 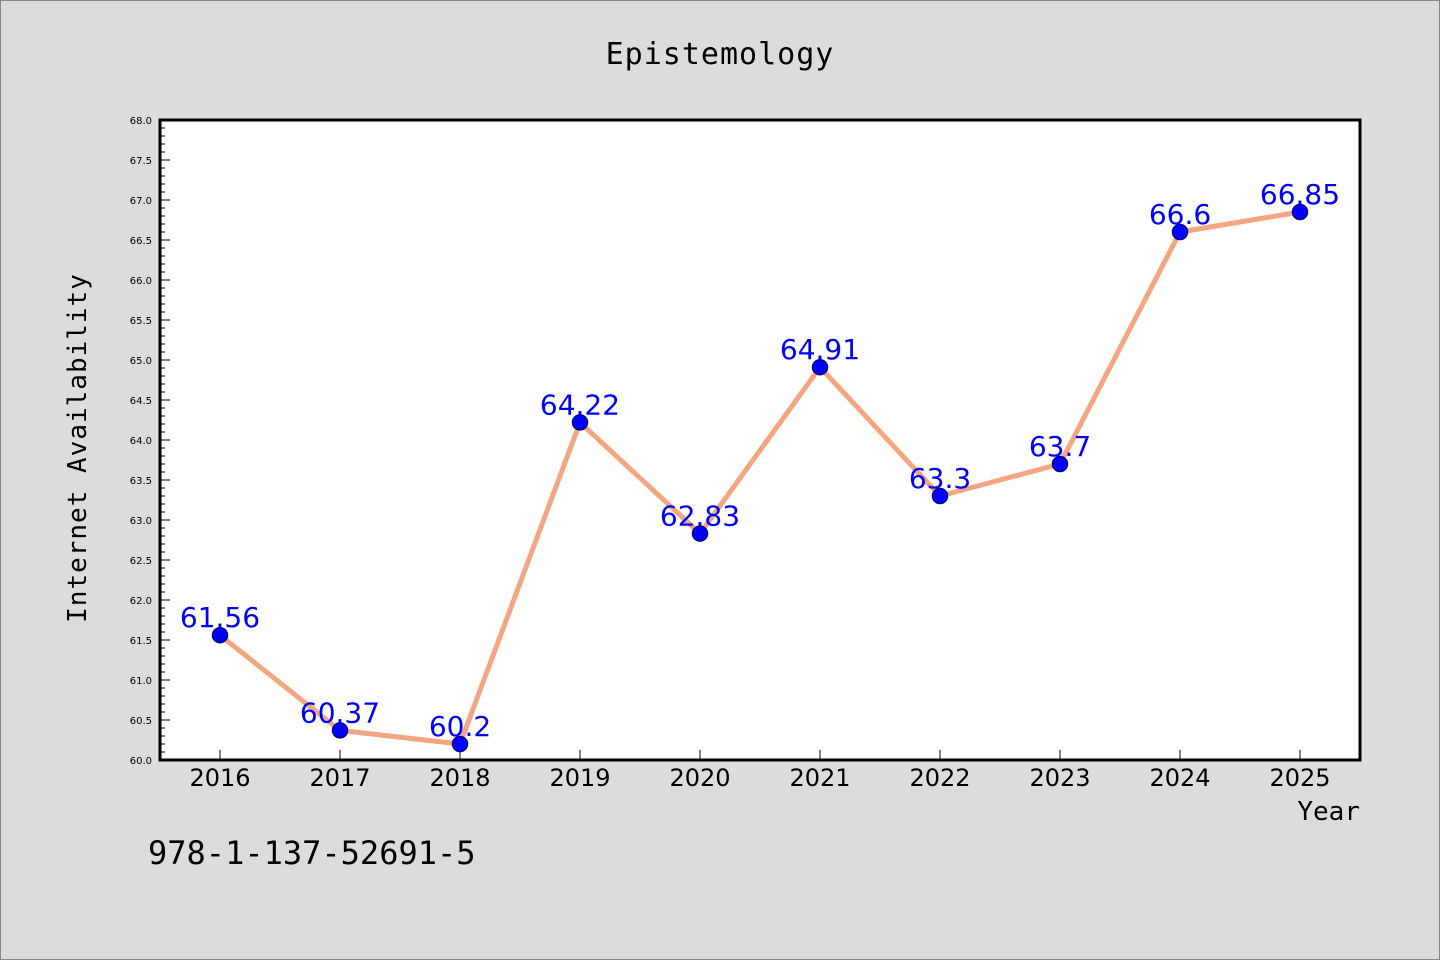 What do you see at coordinates (141, 361) in the screenshot?
I see `y-tick-label: 65.0` at bounding box center [141, 361].